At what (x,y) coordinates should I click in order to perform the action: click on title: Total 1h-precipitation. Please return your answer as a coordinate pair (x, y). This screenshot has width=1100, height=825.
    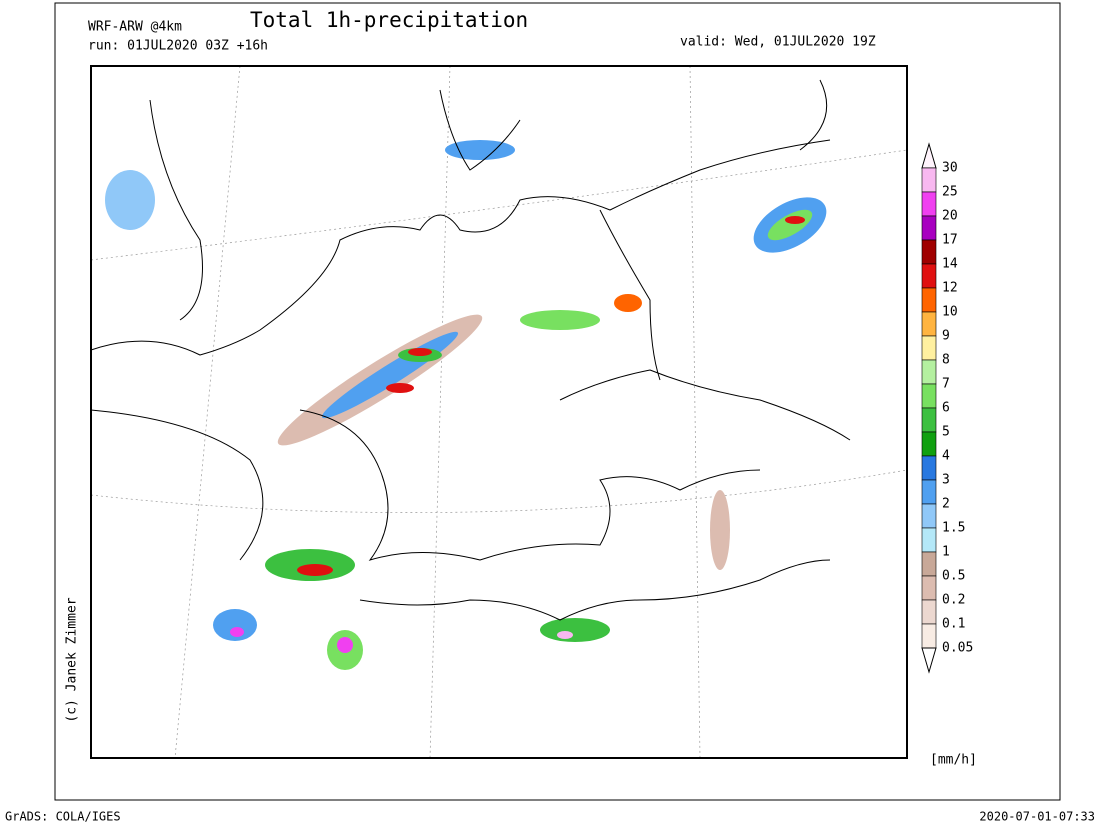
    Looking at the image, I should click on (389, 20).